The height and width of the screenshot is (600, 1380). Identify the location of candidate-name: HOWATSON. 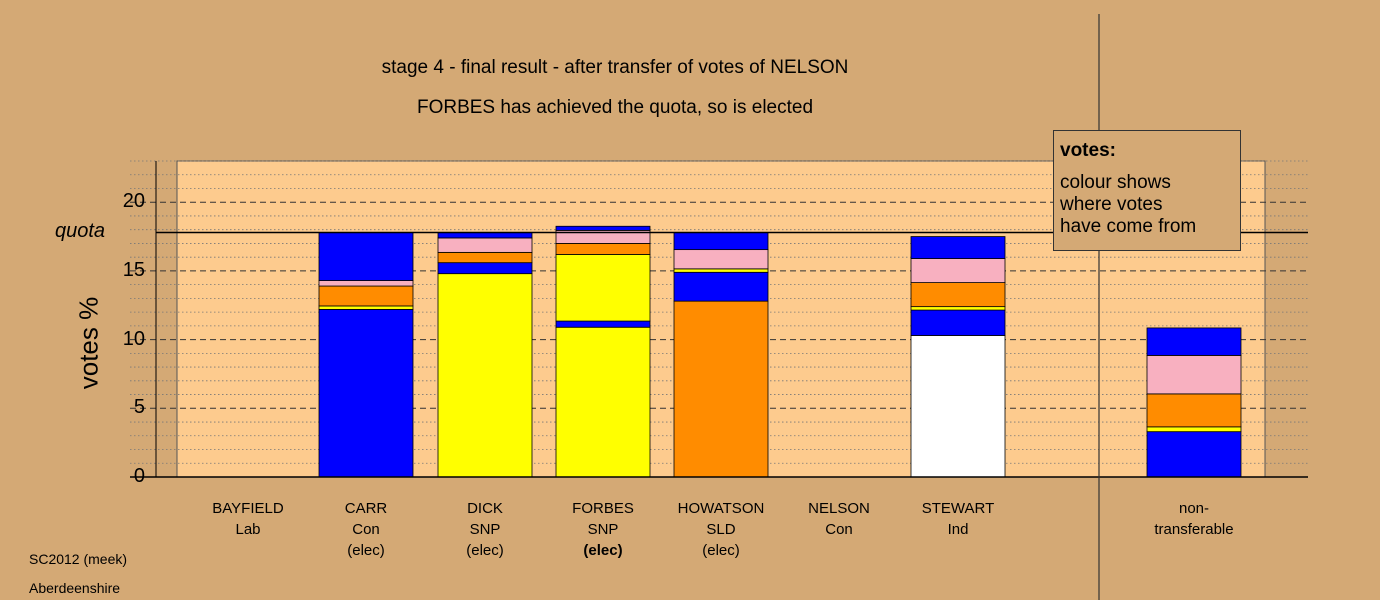
(721, 508).